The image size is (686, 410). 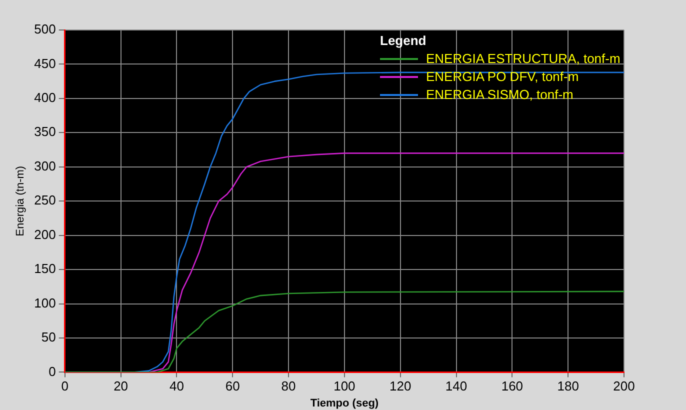 What do you see at coordinates (500, 95) in the screenshot?
I see `legend-label: ENERGIA SISMO, tonf-m` at bounding box center [500, 95].